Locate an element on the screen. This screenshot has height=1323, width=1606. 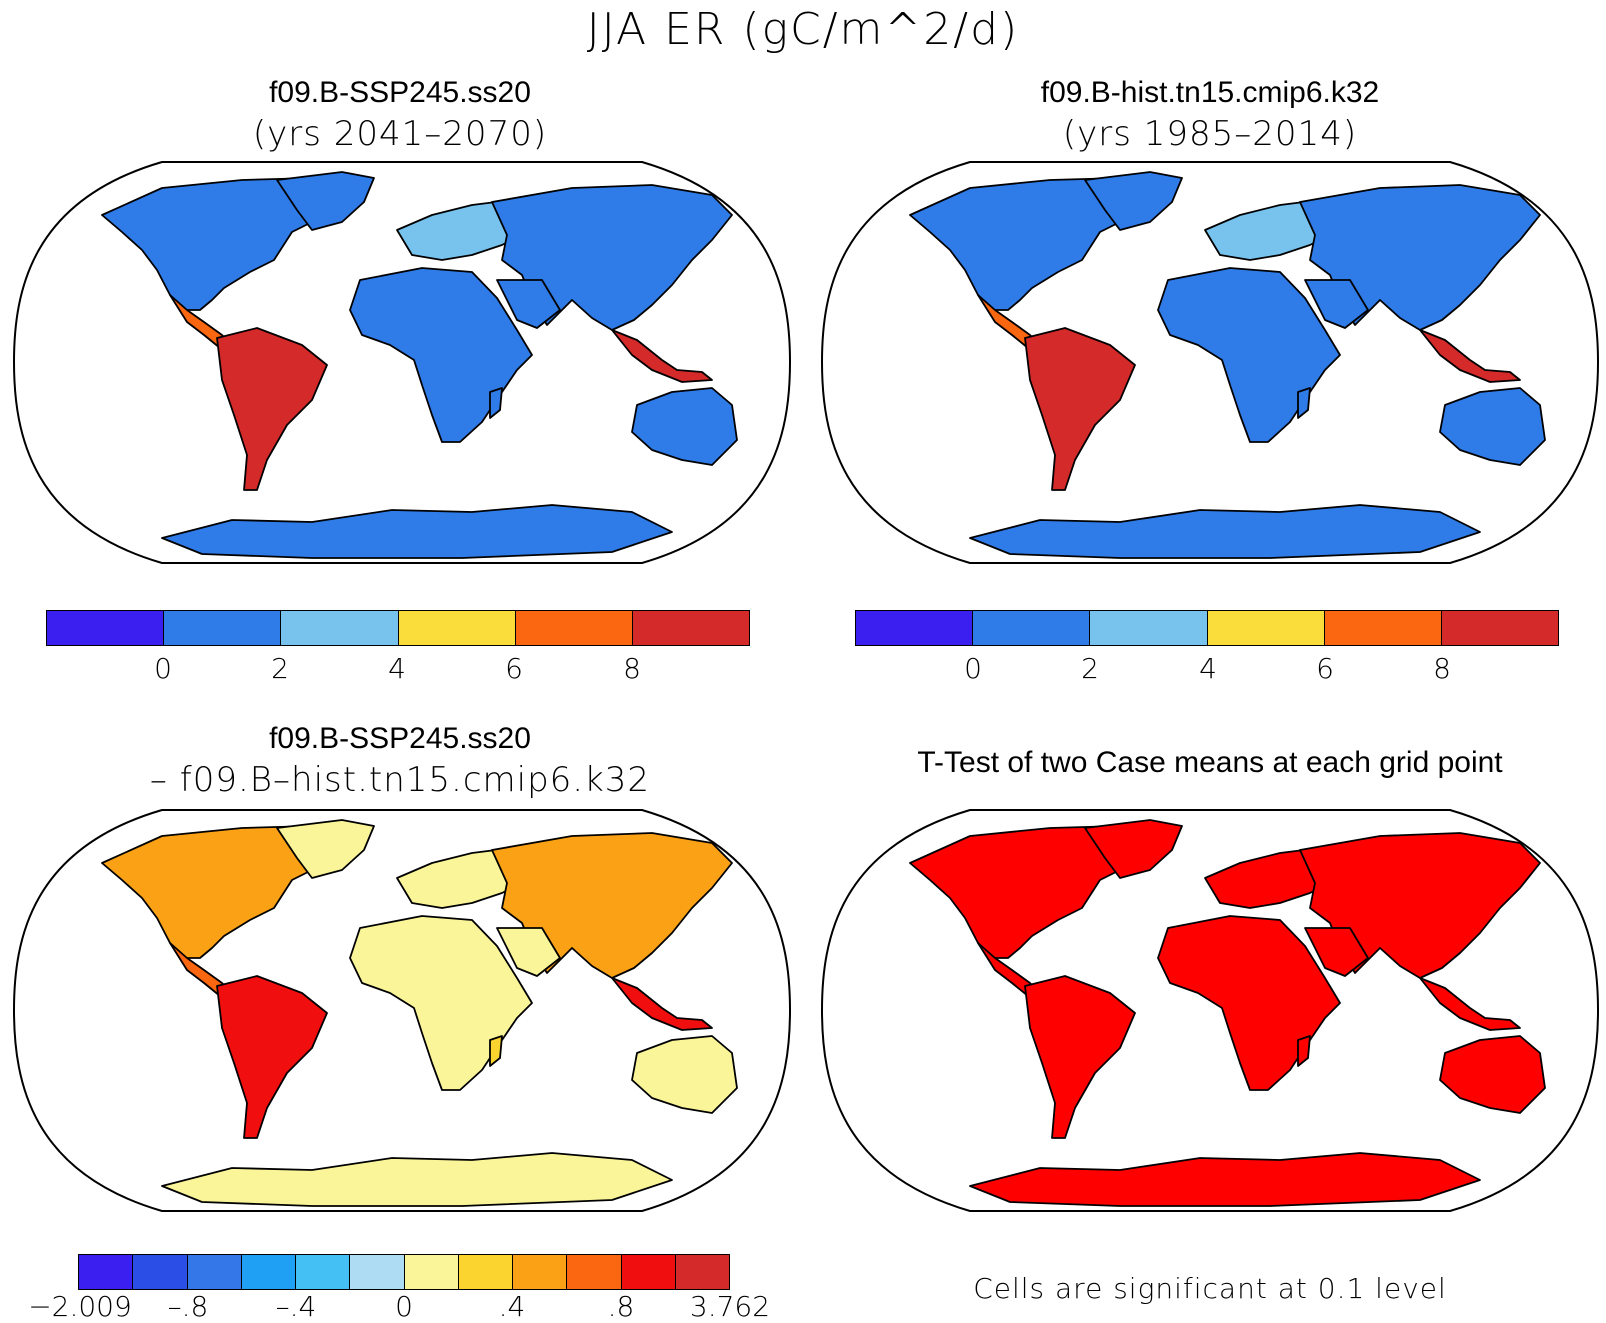
panel3-colorbar is located at coordinates (404, 1272).